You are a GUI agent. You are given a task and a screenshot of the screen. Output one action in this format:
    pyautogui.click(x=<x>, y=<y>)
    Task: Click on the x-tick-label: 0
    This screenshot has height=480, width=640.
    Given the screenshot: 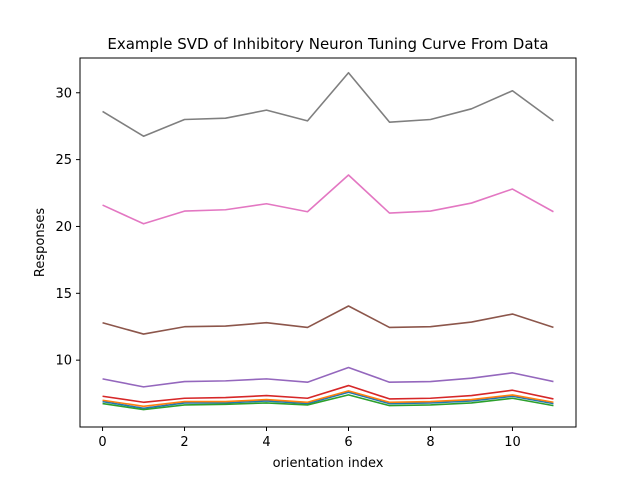 What is the action you would take?
    pyautogui.click(x=102, y=442)
    